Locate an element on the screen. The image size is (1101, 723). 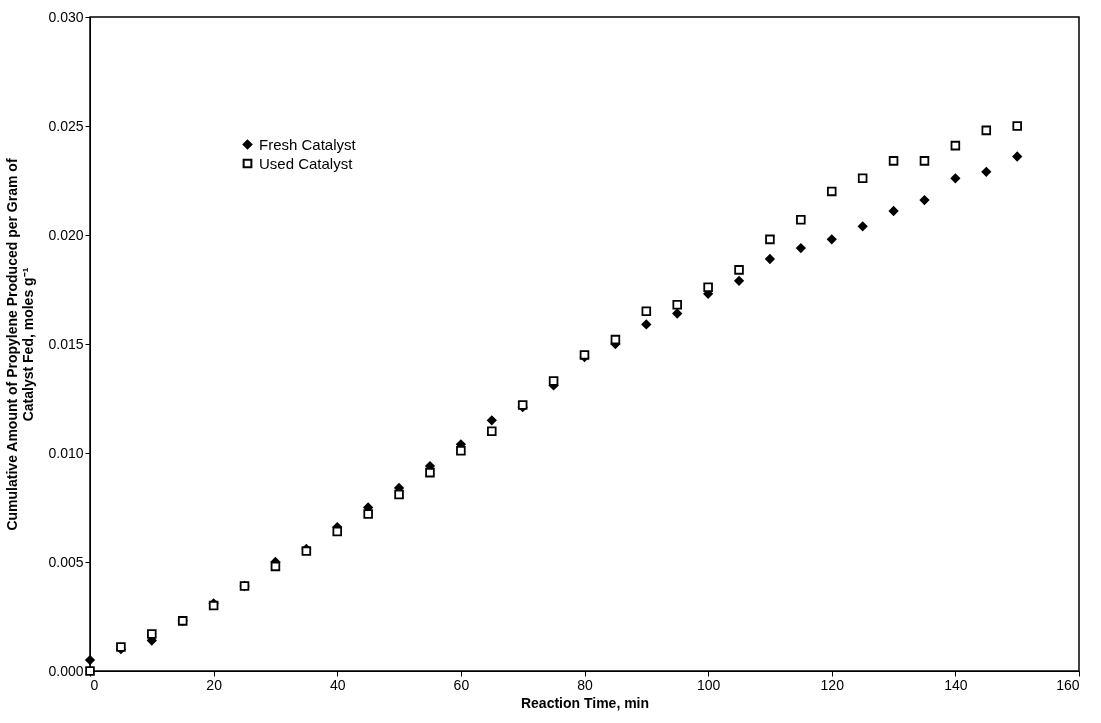
x-axis-title: Reaction Time, min is located at coordinates (585, 702).